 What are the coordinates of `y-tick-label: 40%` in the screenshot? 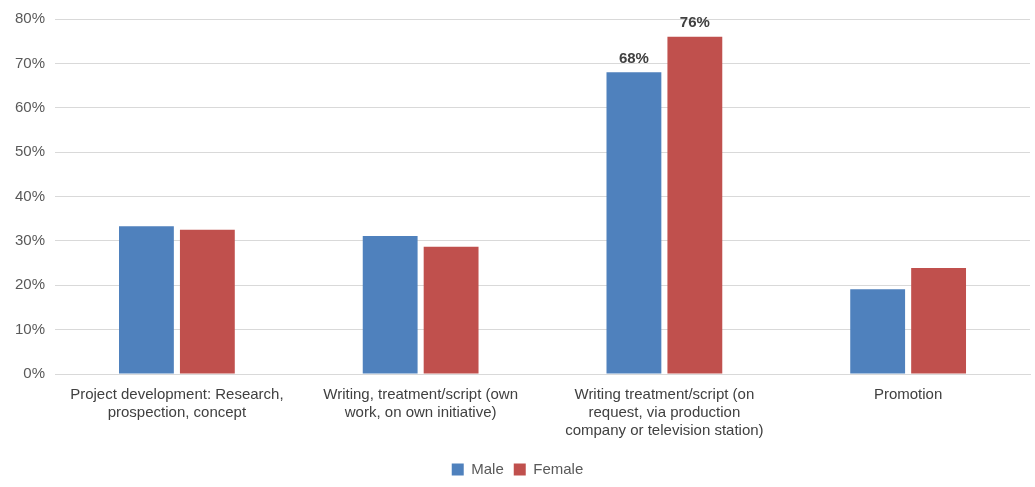 It's located at (30, 195).